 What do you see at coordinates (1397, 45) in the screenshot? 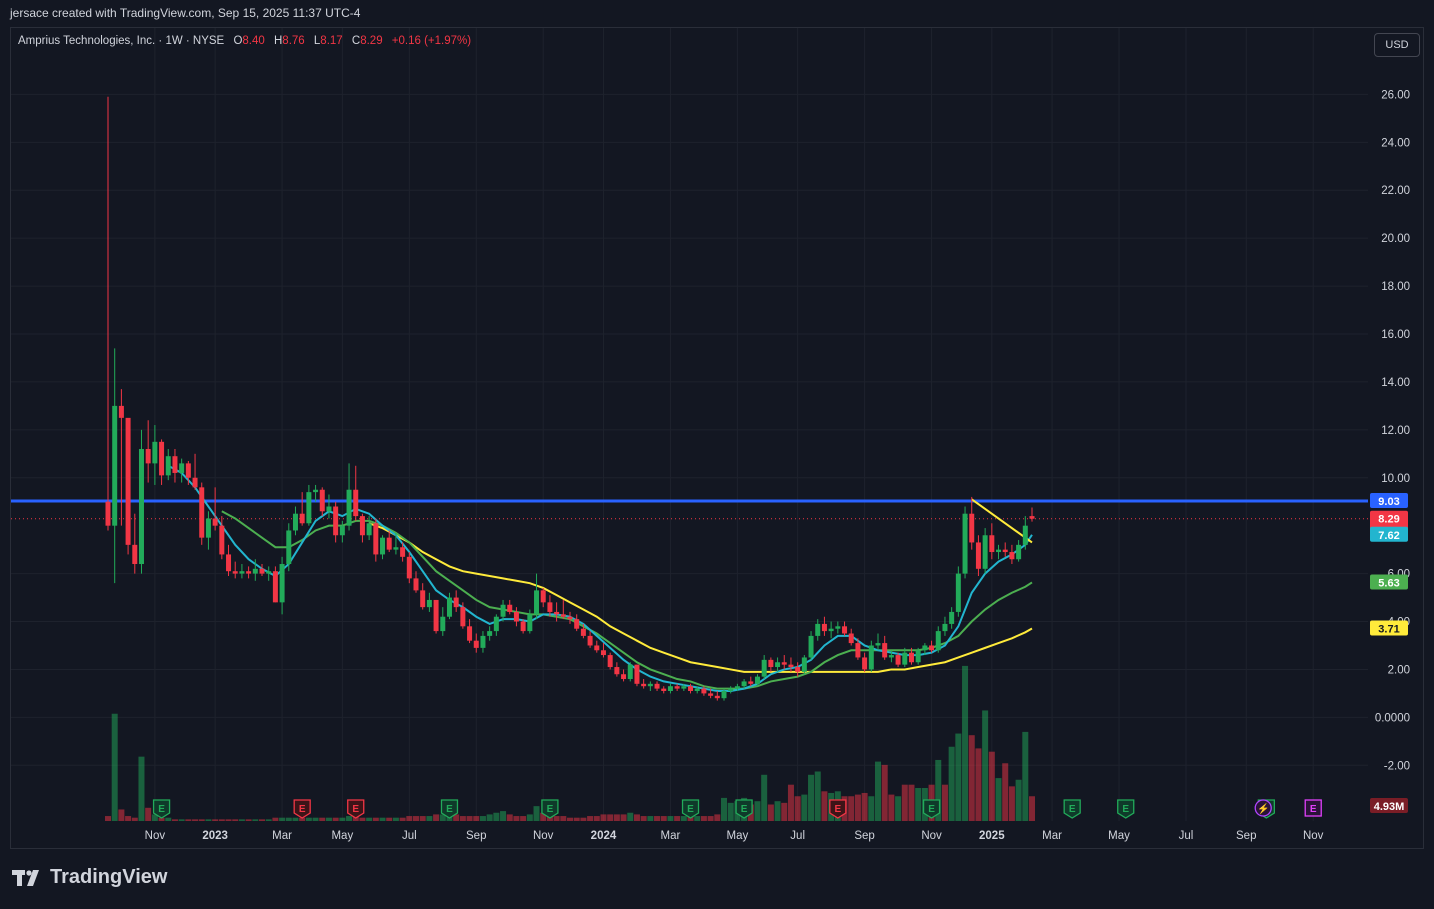
I see `currency-button: USD` at bounding box center [1397, 45].